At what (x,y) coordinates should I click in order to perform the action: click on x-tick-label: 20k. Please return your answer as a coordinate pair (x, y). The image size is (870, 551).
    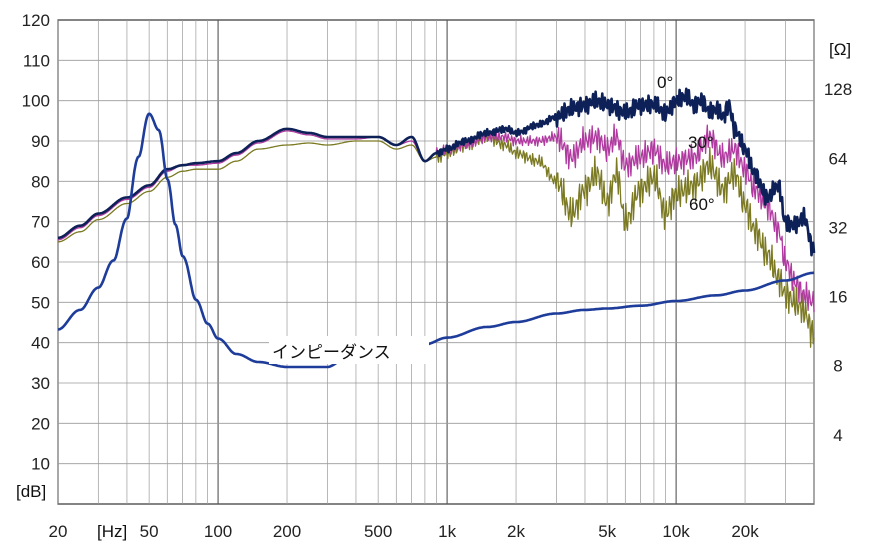
    Looking at the image, I should click on (745, 531).